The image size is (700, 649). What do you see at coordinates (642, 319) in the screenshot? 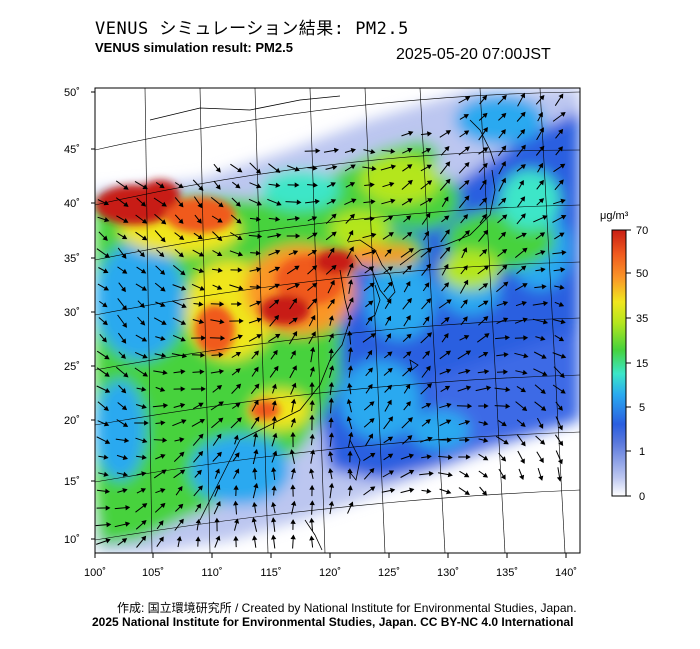
I see `colorbar-tick-label: 35` at bounding box center [642, 319].